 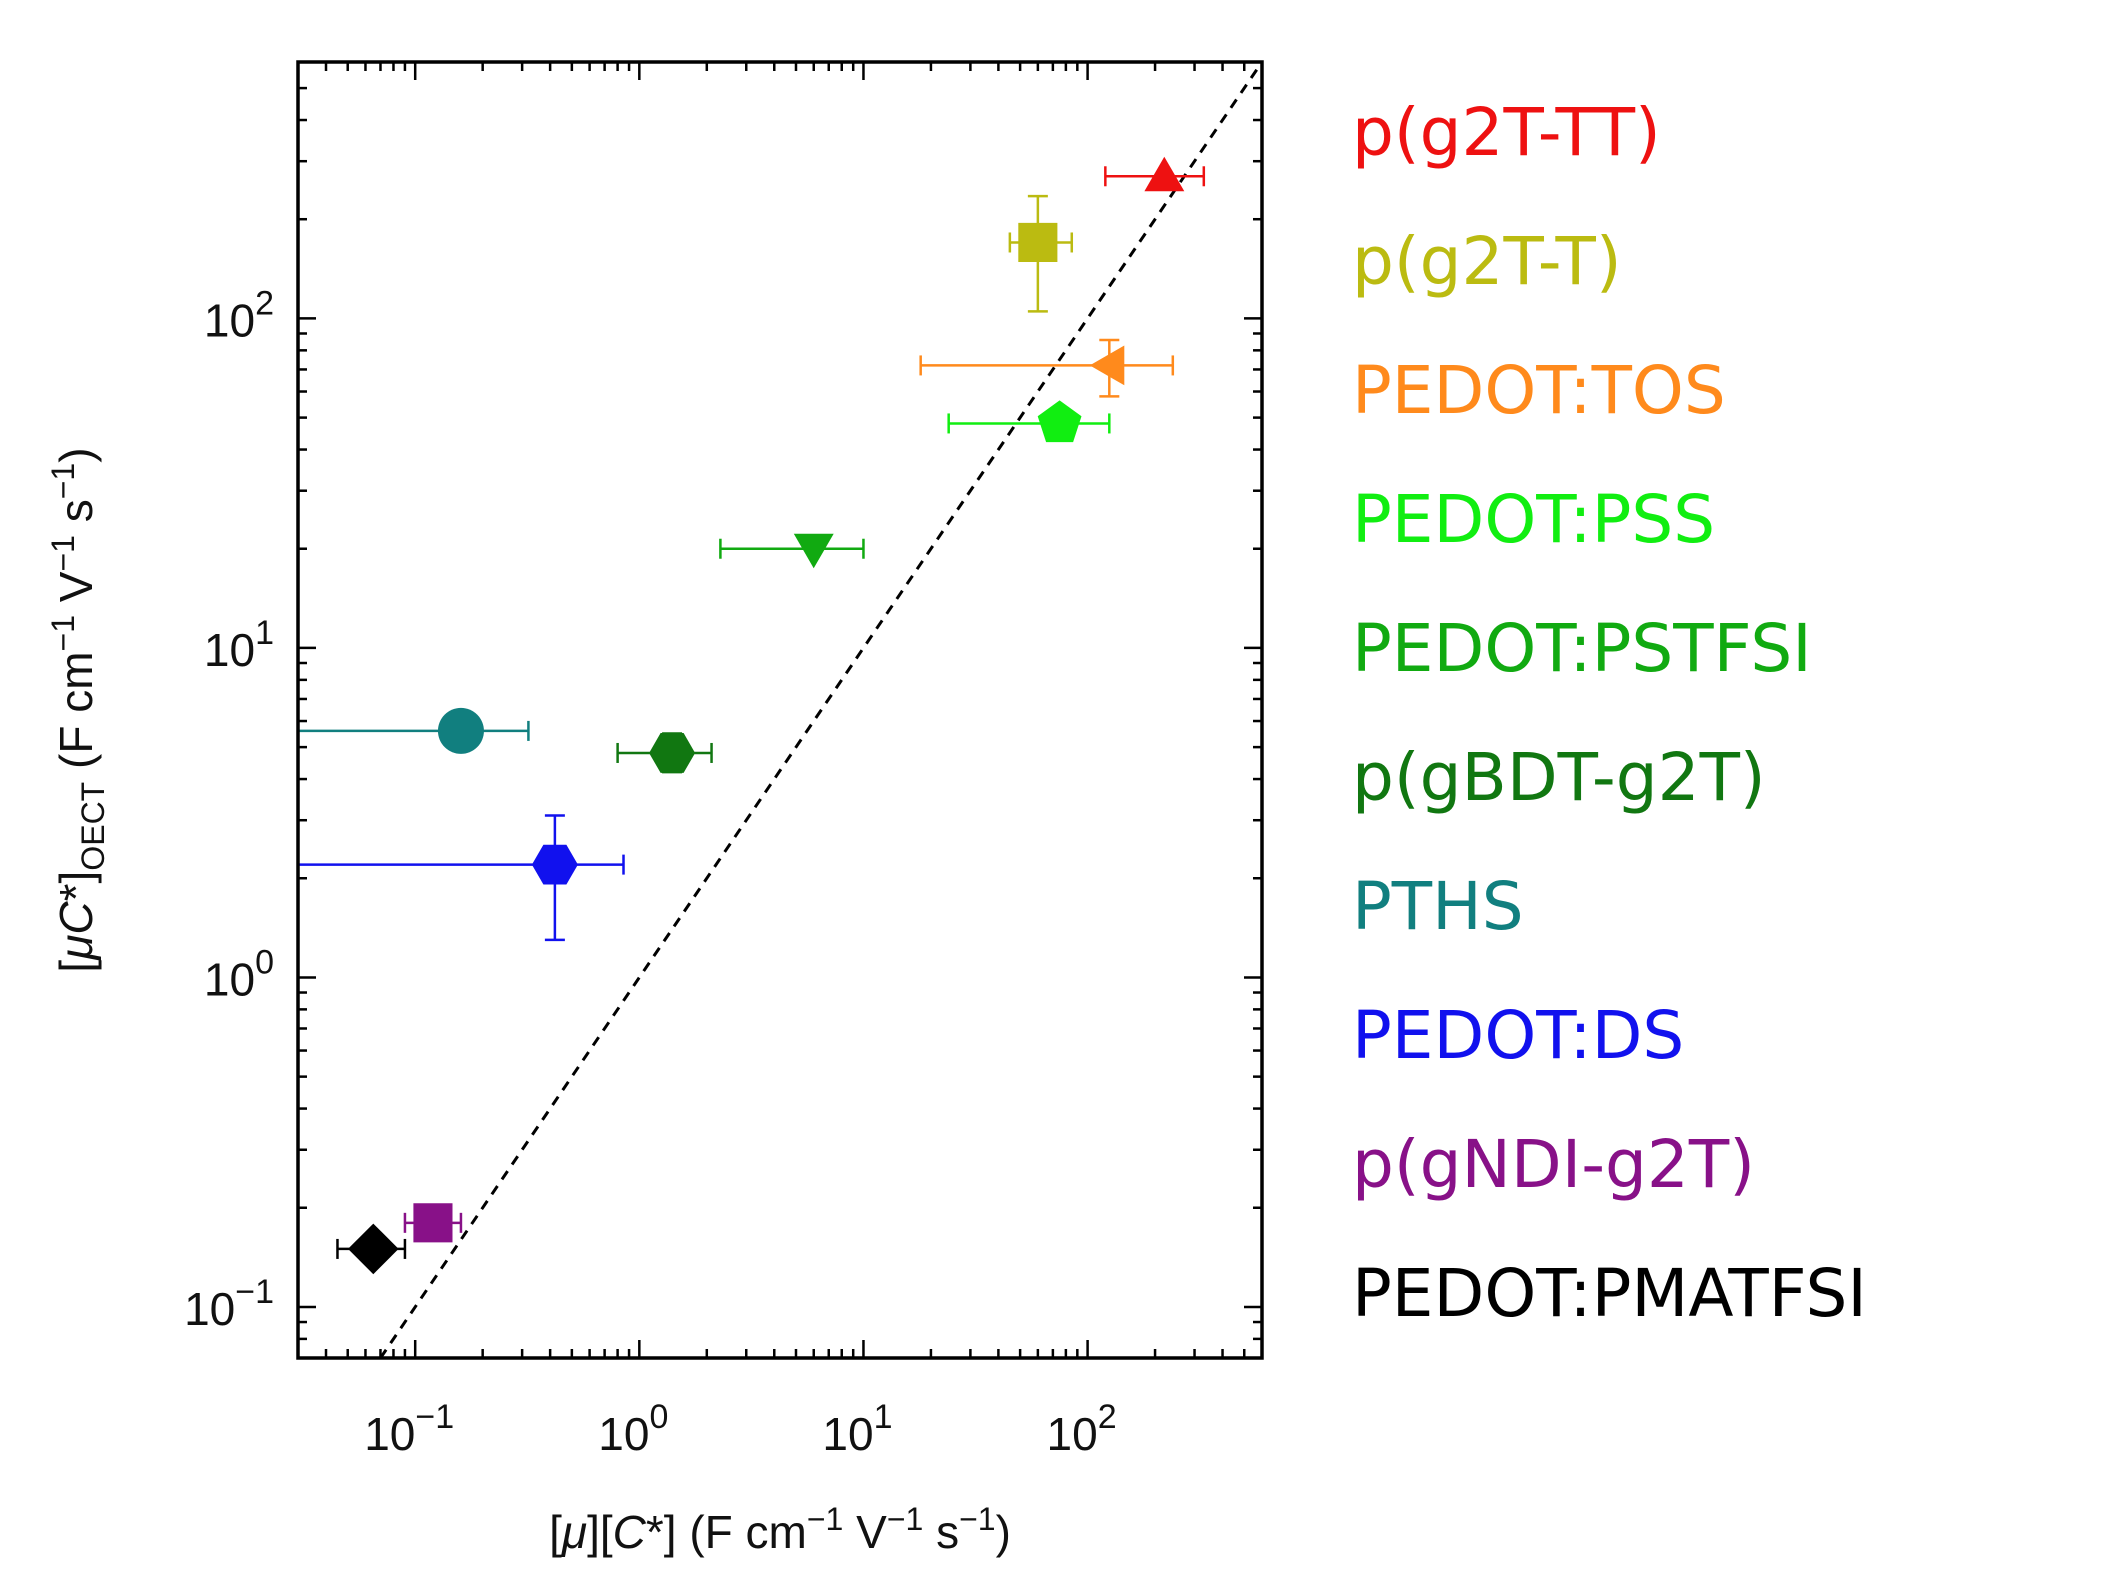 What do you see at coordinates (1487, 261) in the screenshot?
I see `legend-entry: p(g2T-T)` at bounding box center [1487, 261].